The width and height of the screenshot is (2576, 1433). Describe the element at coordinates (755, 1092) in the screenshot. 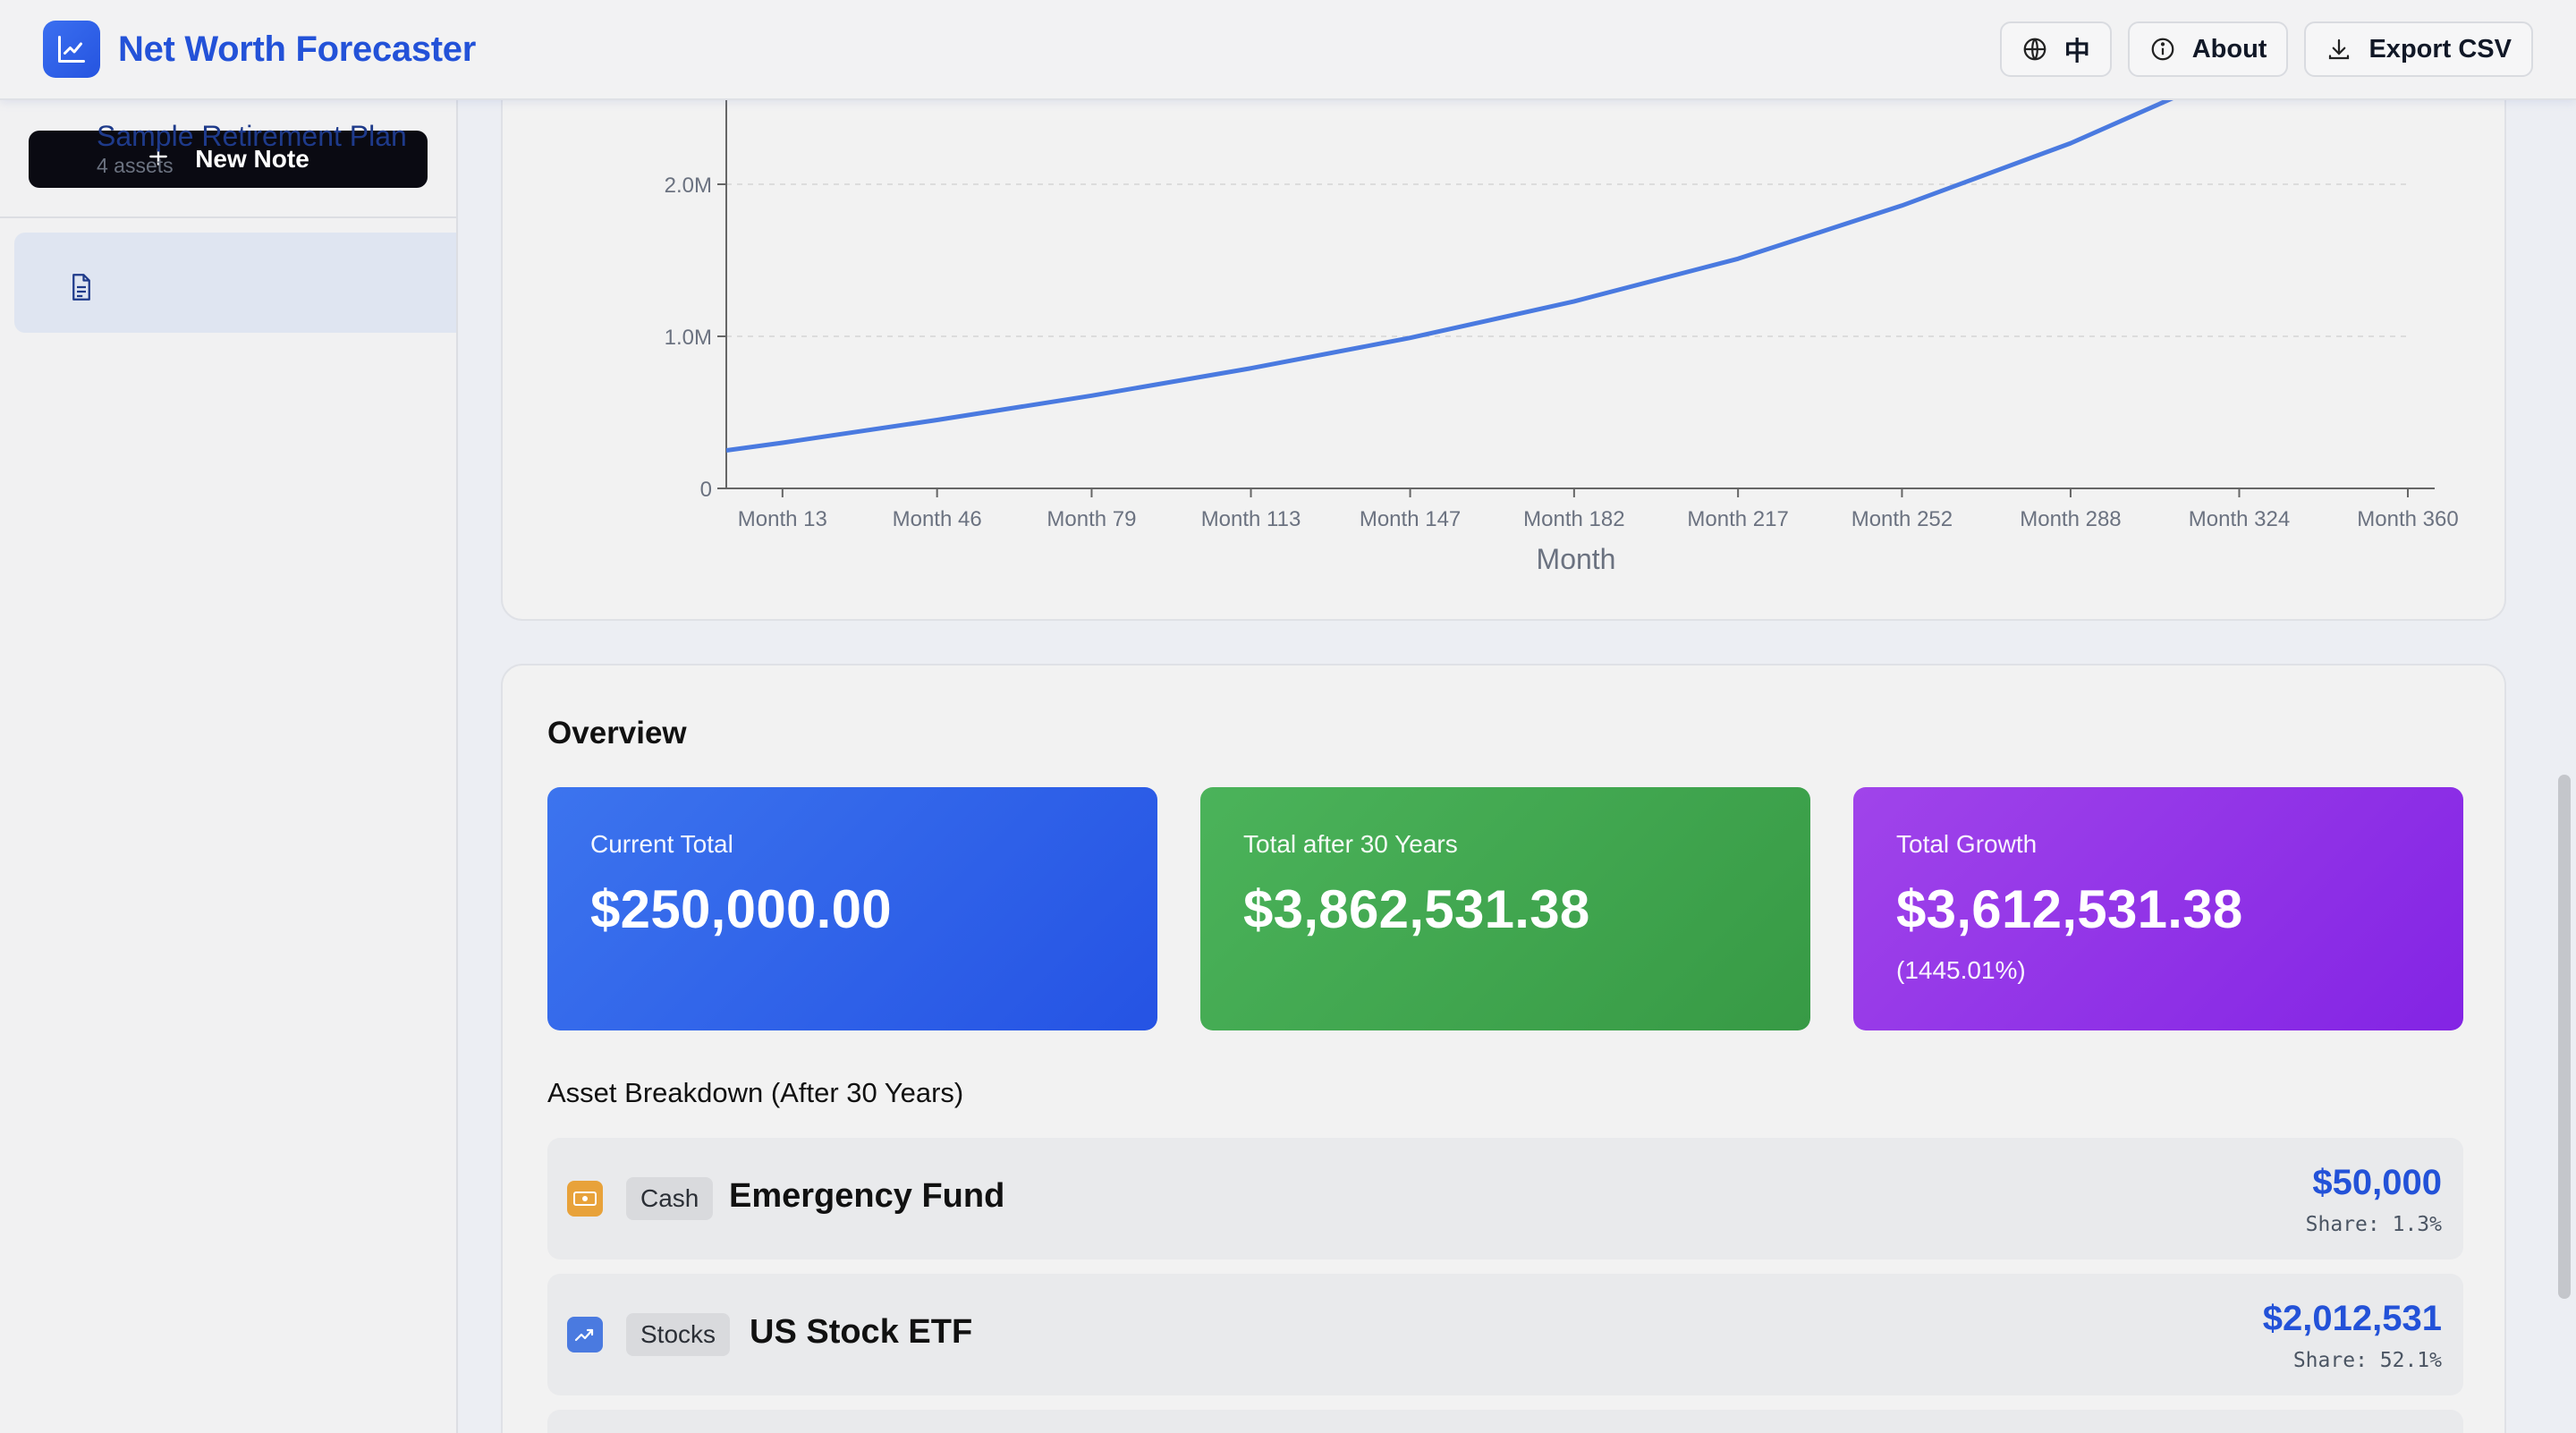

I see `breakdown-title: Asset Breakdown (After 30 Years)` at that location.